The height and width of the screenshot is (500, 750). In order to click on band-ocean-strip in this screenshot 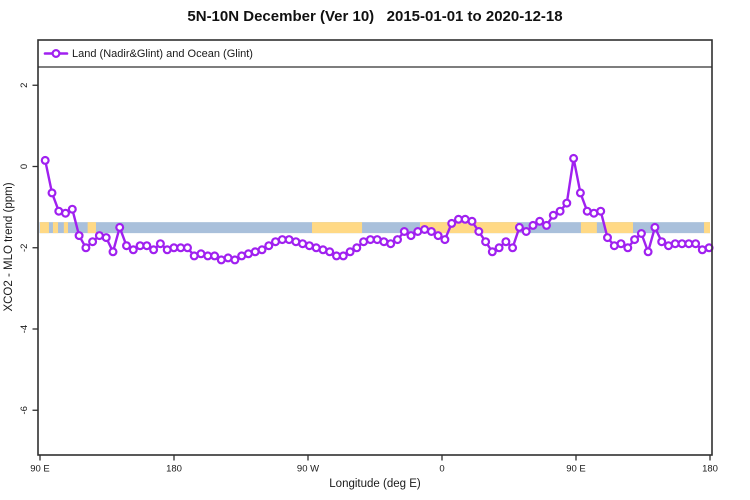, I will do `click(374, 228)`.